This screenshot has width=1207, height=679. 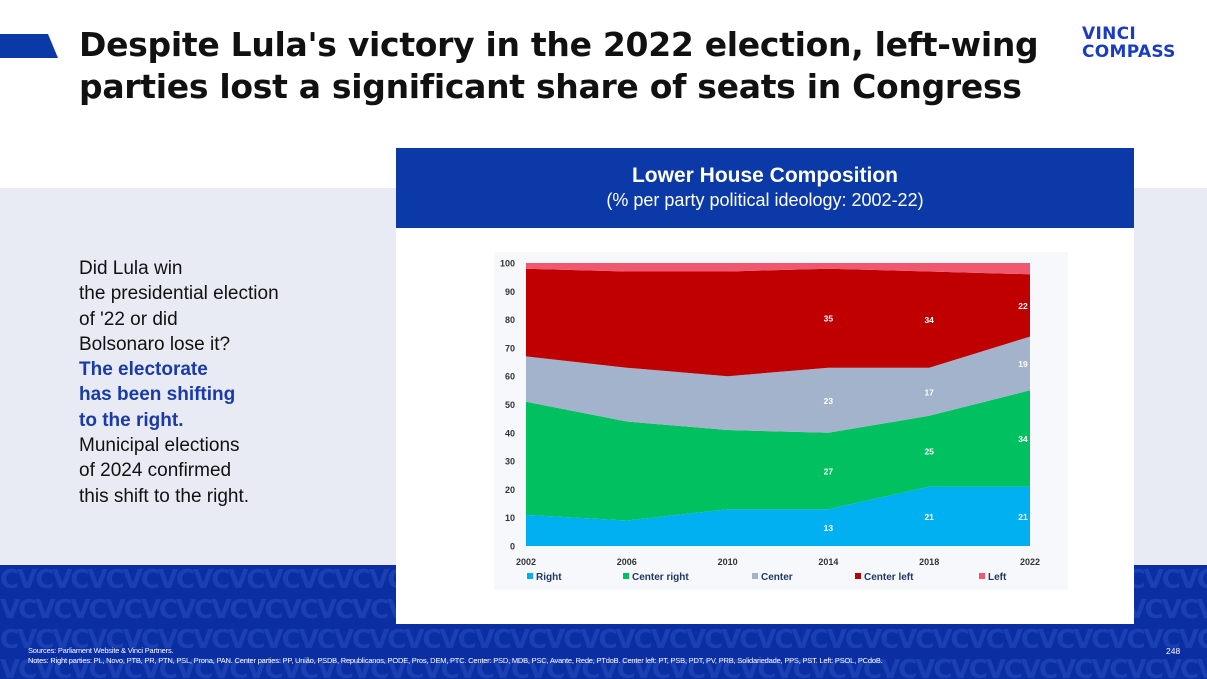 What do you see at coordinates (764, 175) in the screenshot?
I see `chart-title: Lower House Composition` at bounding box center [764, 175].